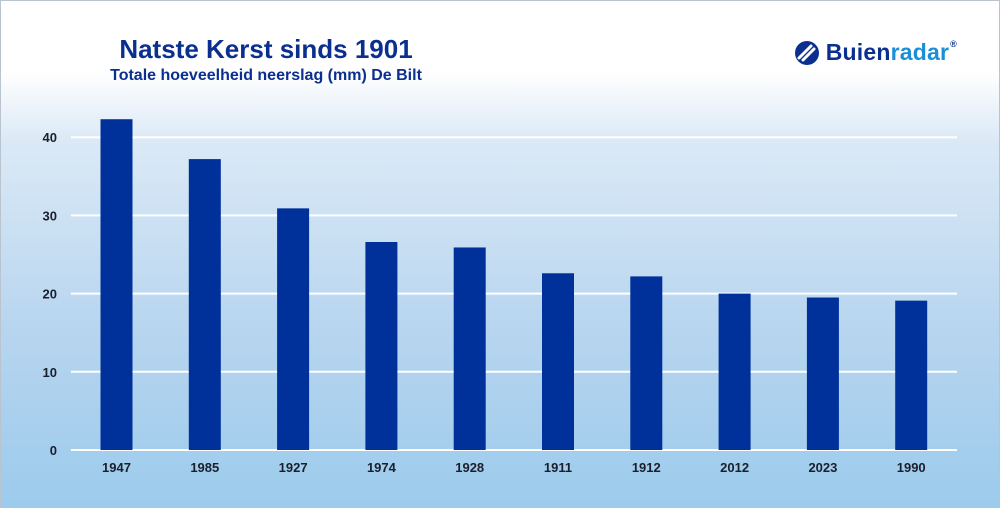  What do you see at coordinates (858, 52) in the screenshot?
I see `logo-text-part1: Buien` at bounding box center [858, 52].